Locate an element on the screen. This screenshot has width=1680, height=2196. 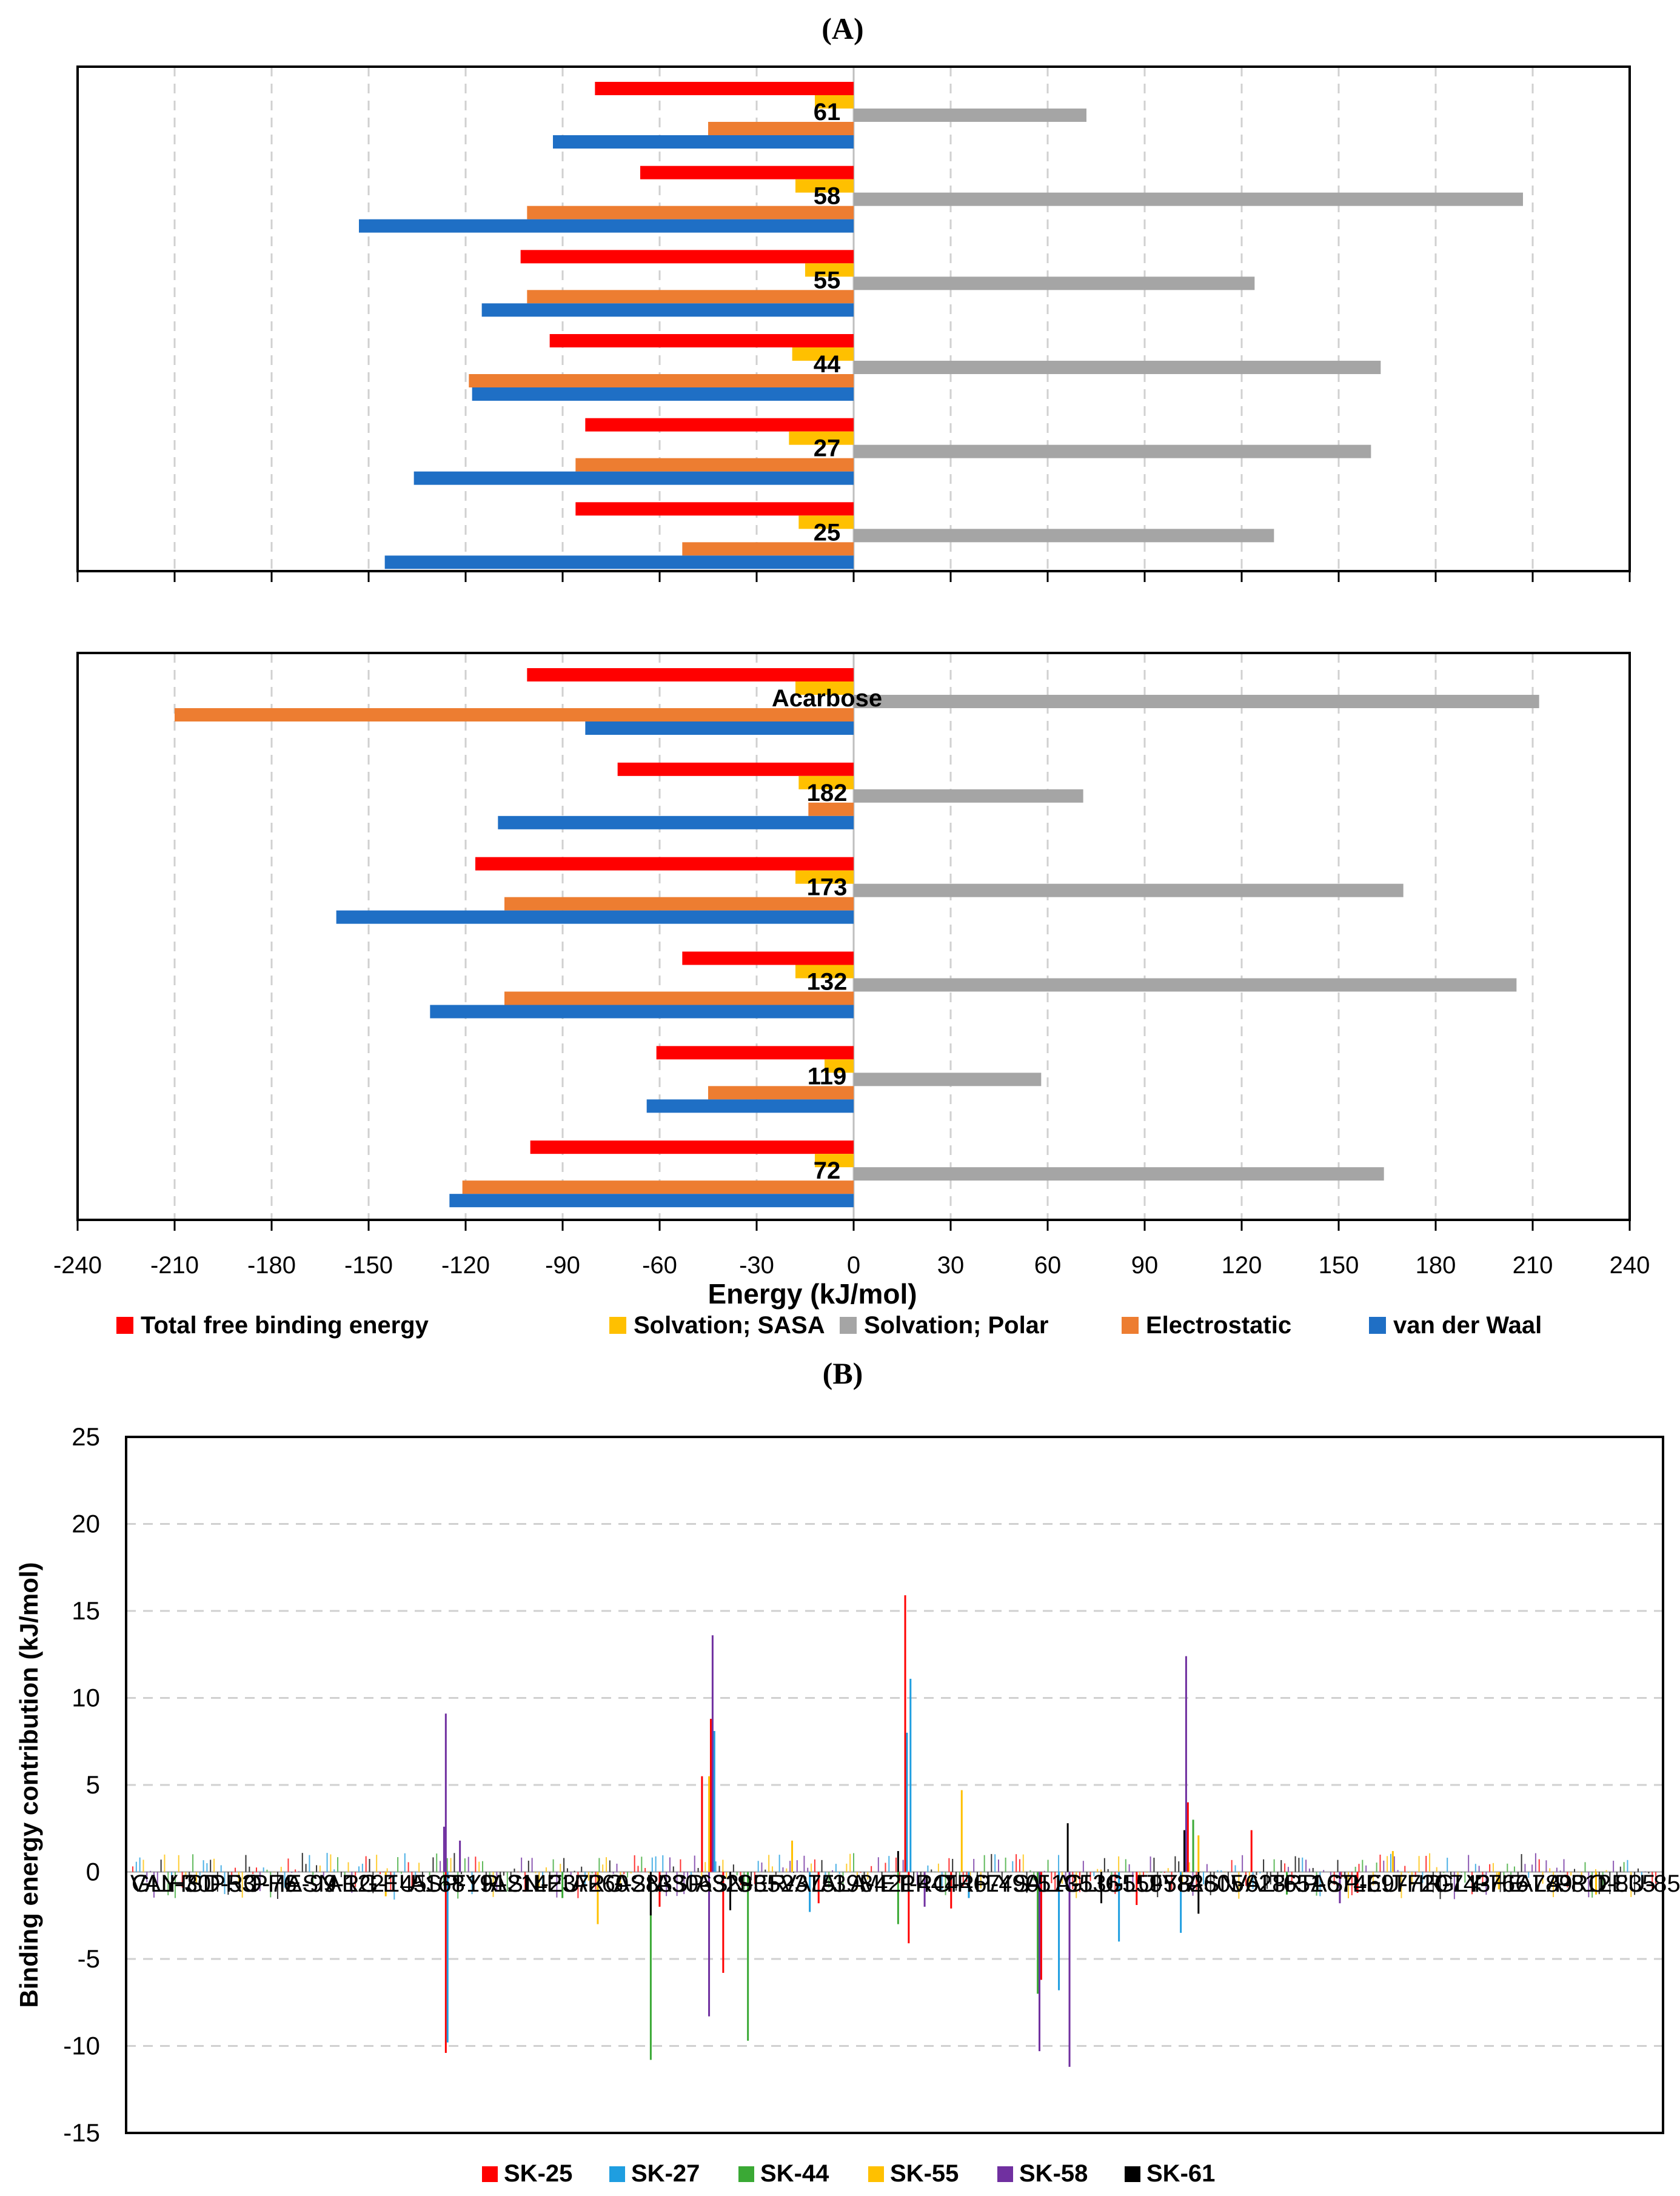
residue-label: ASP-191 is located at coordinates (457, 1883).